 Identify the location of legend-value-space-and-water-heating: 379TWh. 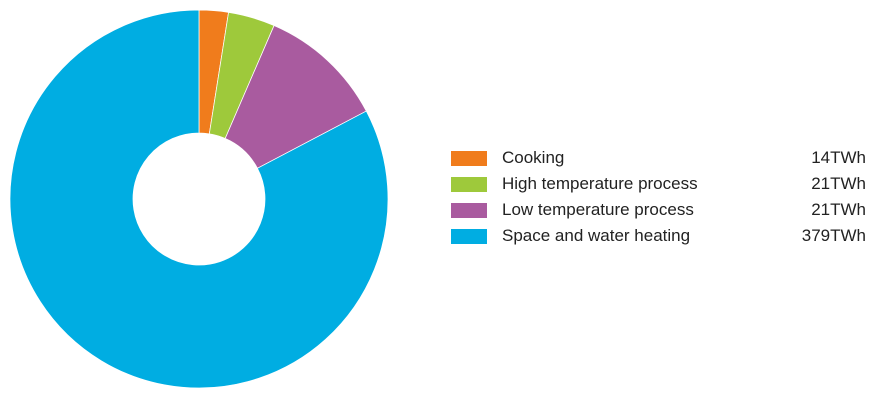
(833, 235).